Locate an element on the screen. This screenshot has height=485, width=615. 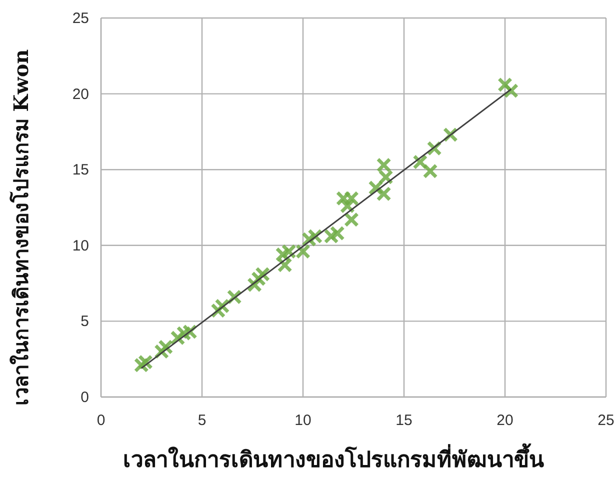
y-tick-label: 25 is located at coordinates (80, 18).